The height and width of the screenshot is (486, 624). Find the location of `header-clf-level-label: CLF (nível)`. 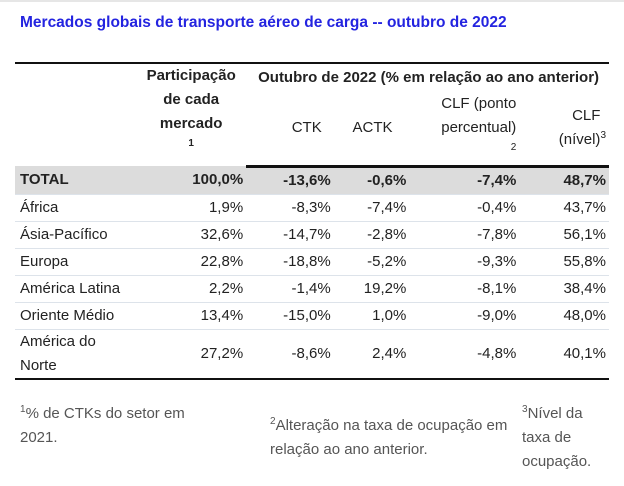

header-clf-level-label: CLF (nível) is located at coordinates (579, 127).